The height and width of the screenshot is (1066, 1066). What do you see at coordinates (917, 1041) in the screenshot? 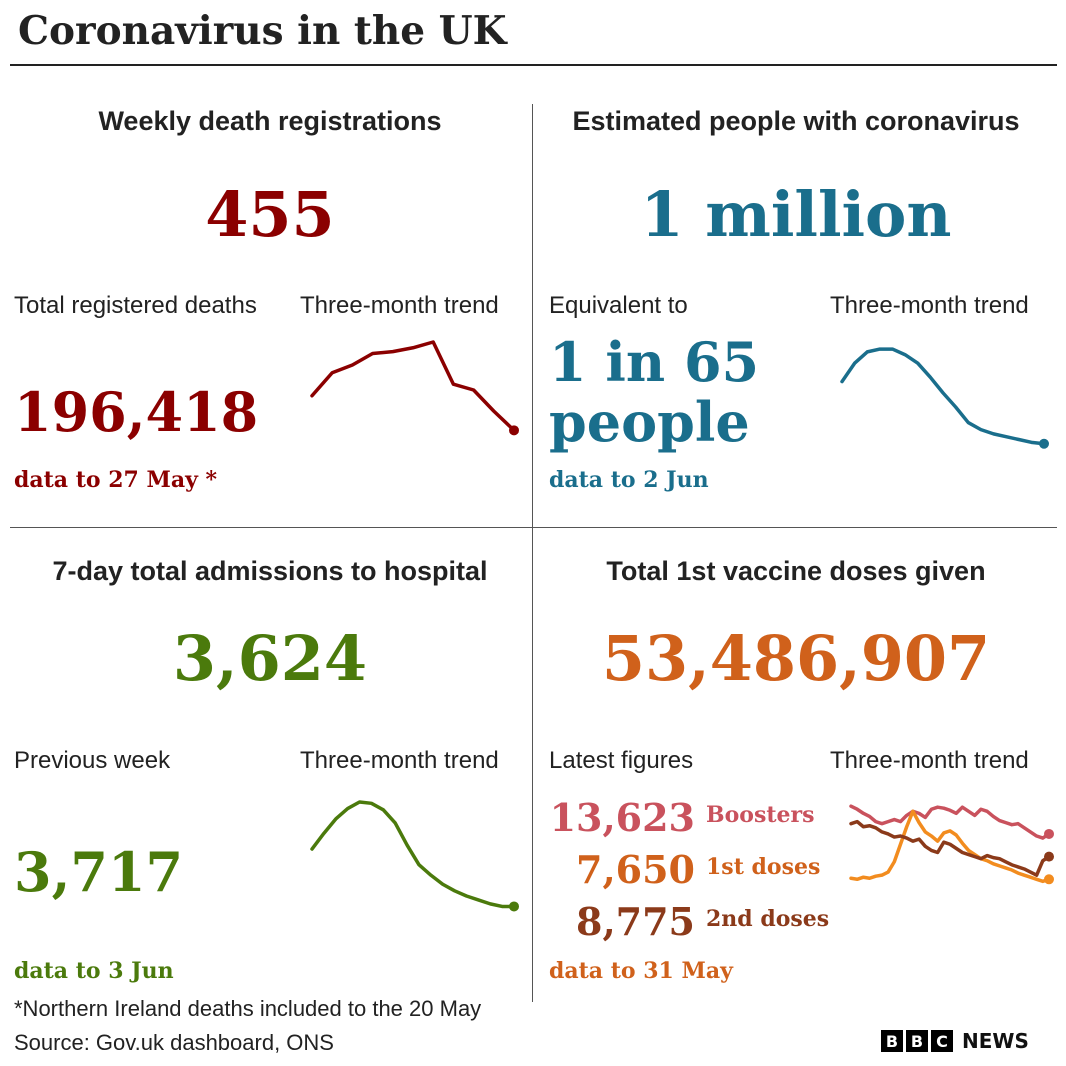
I see `bbc-logo-letter-2: B` at bounding box center [917, 1041].